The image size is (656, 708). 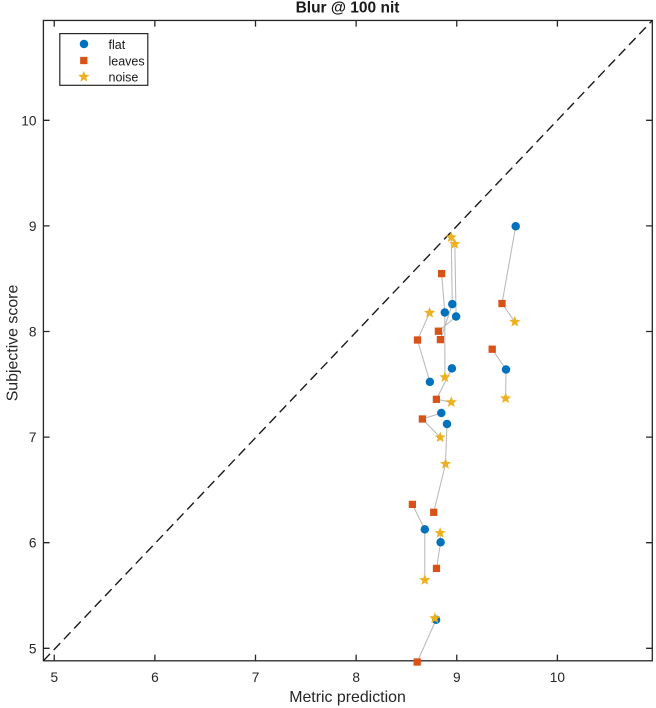 I want to click on svg-text: Blur @ 100 nit, so click(x=348, y=8).